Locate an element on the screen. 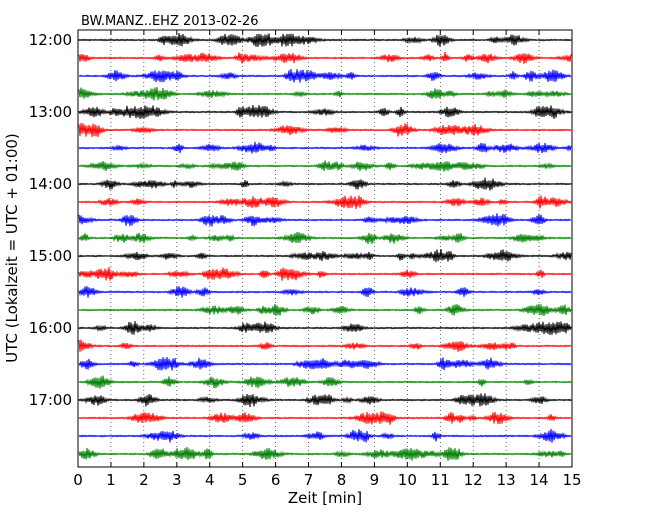 Image resolution: width=650 pixels, height=520 pixels. x-axis-label: Zeit [min] is located at coordinates (325, 498).